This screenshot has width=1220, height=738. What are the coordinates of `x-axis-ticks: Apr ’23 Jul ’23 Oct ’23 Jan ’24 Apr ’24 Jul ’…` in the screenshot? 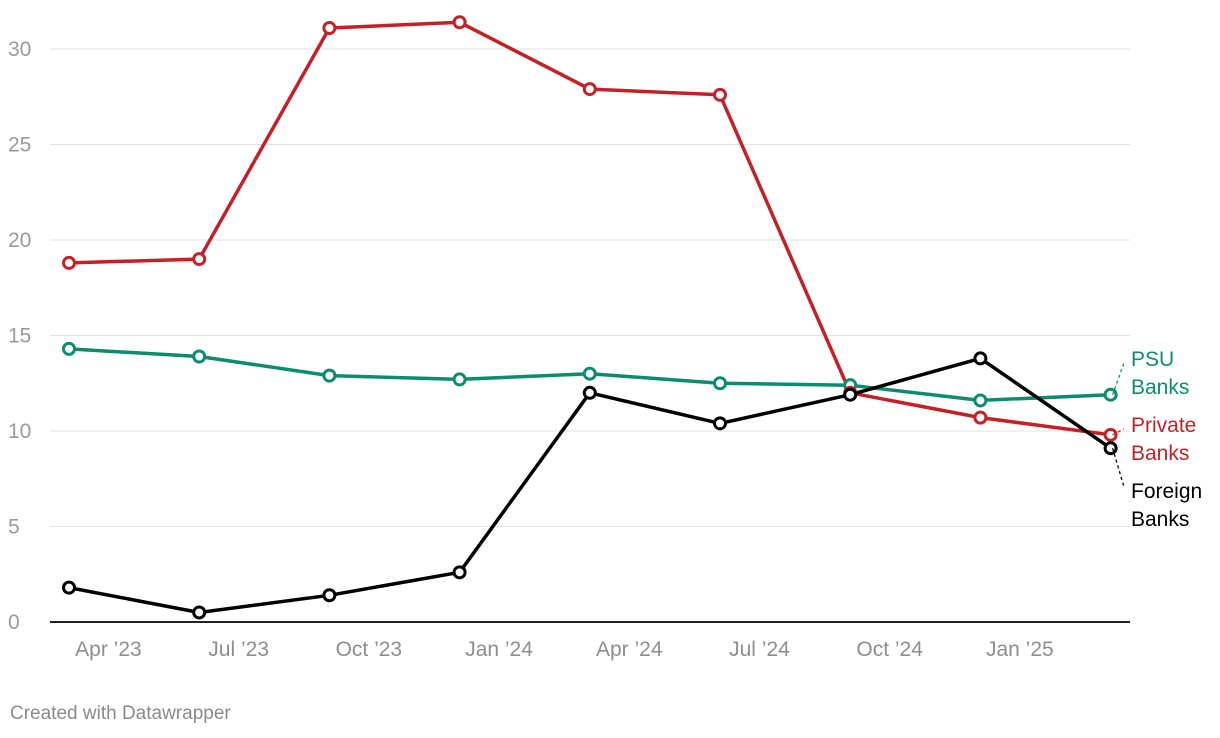 It's located at (564, 649).